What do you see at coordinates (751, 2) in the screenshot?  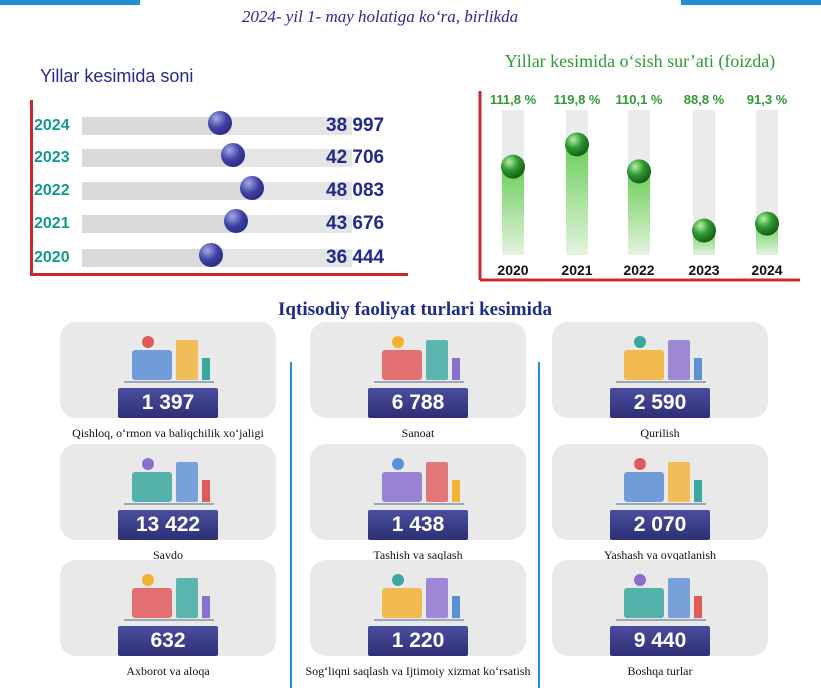 I see `top-accent-bar-right` at bounding box center [751, 2].